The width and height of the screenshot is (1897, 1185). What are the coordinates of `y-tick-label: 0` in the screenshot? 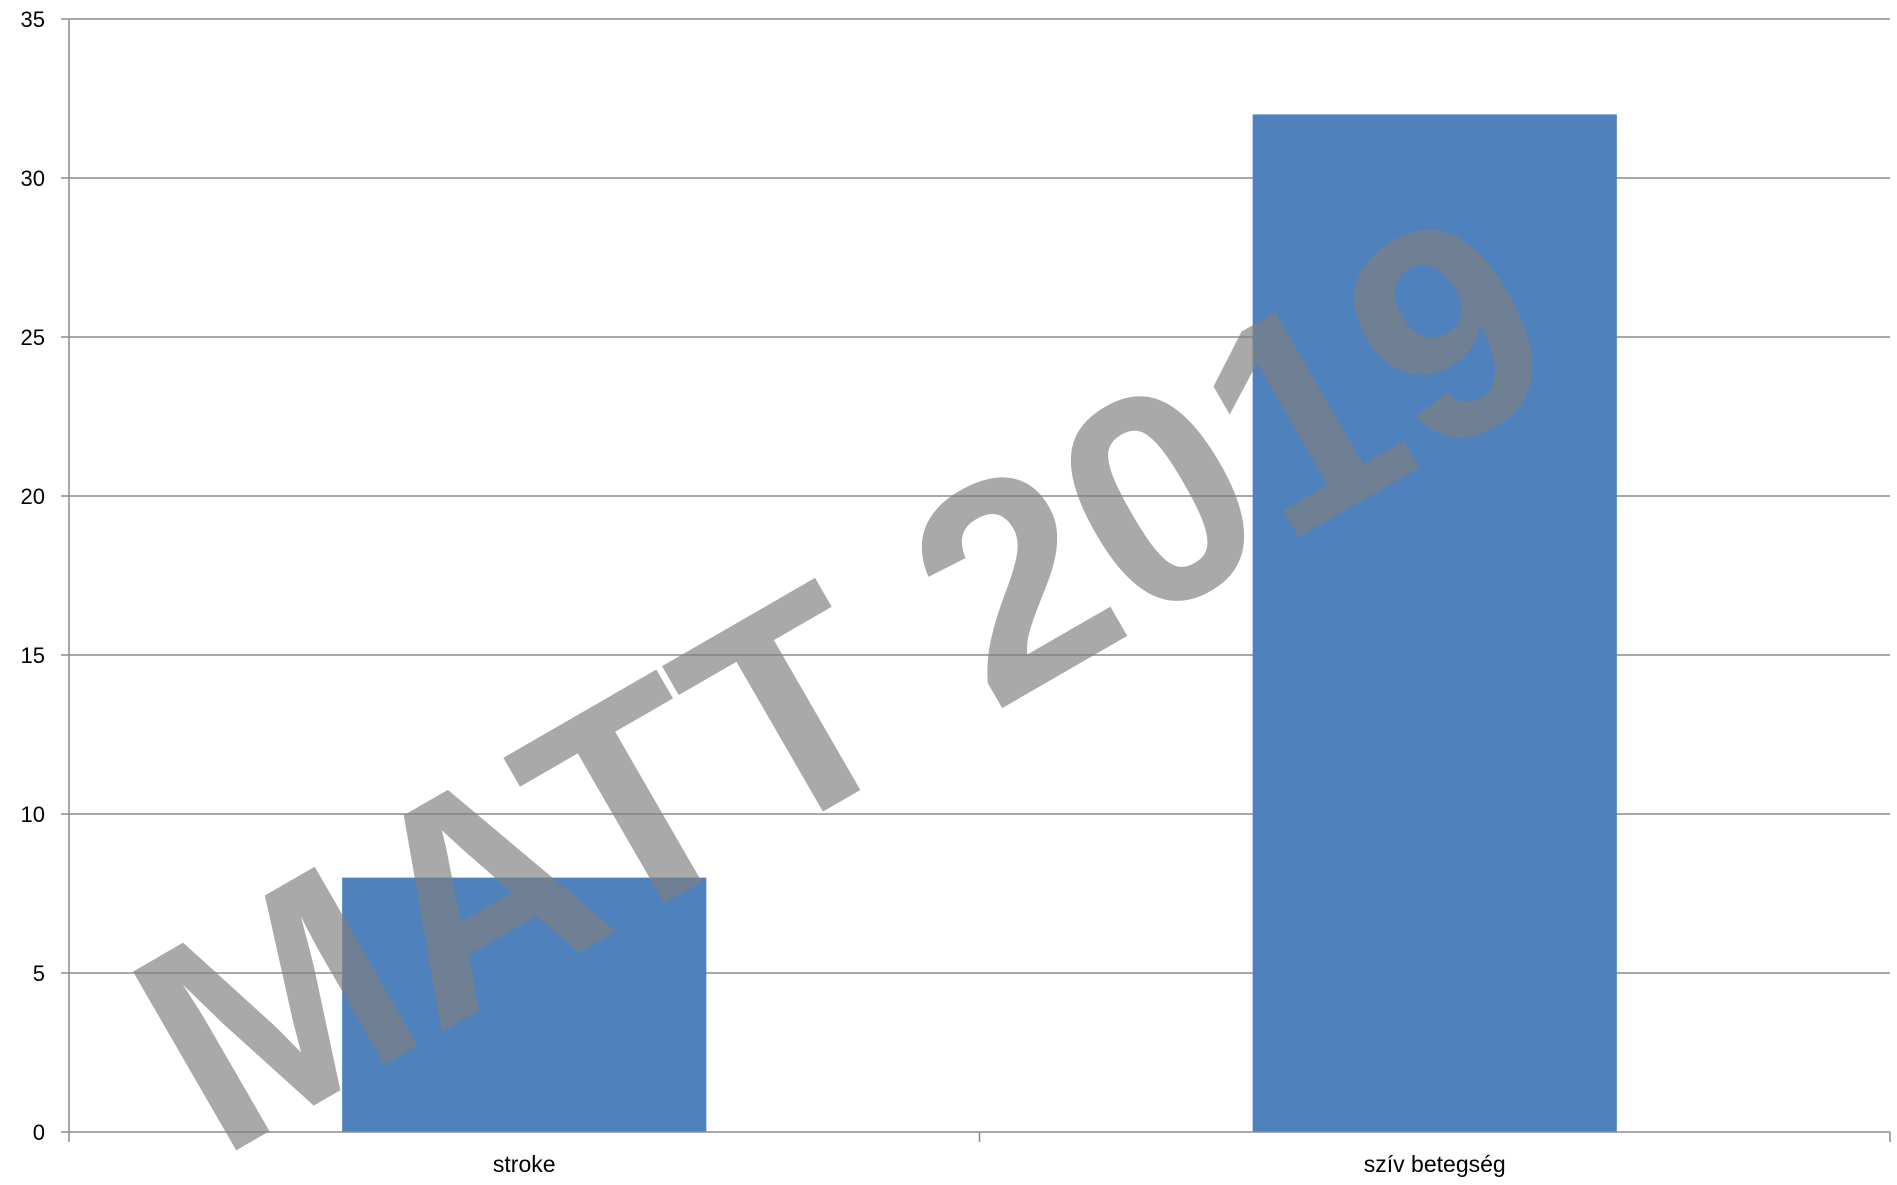 It's located at (39, 1132).